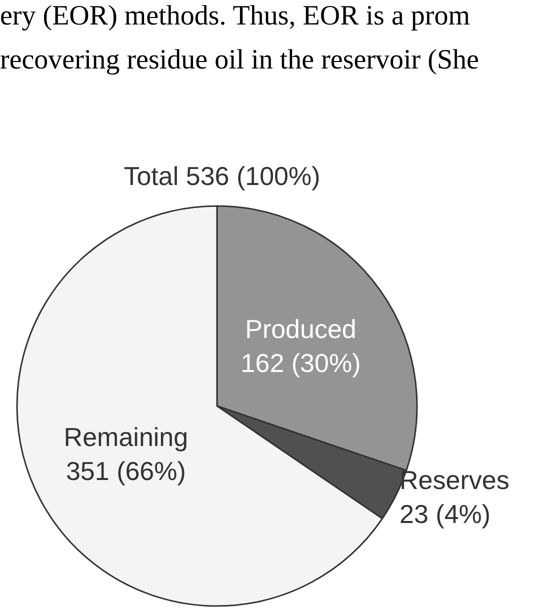 The height and width of the screenshot is (609, 560). I want to click on text: ery (EOR) methods. Thus, EOR is a prom, so click(235, 16).